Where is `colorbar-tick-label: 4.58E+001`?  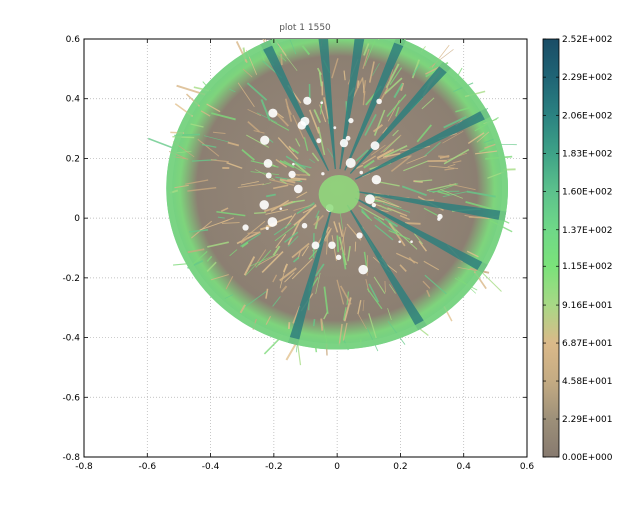
colorbar-tick-label: 4.58E+001 is located at coordinates (587, 382).